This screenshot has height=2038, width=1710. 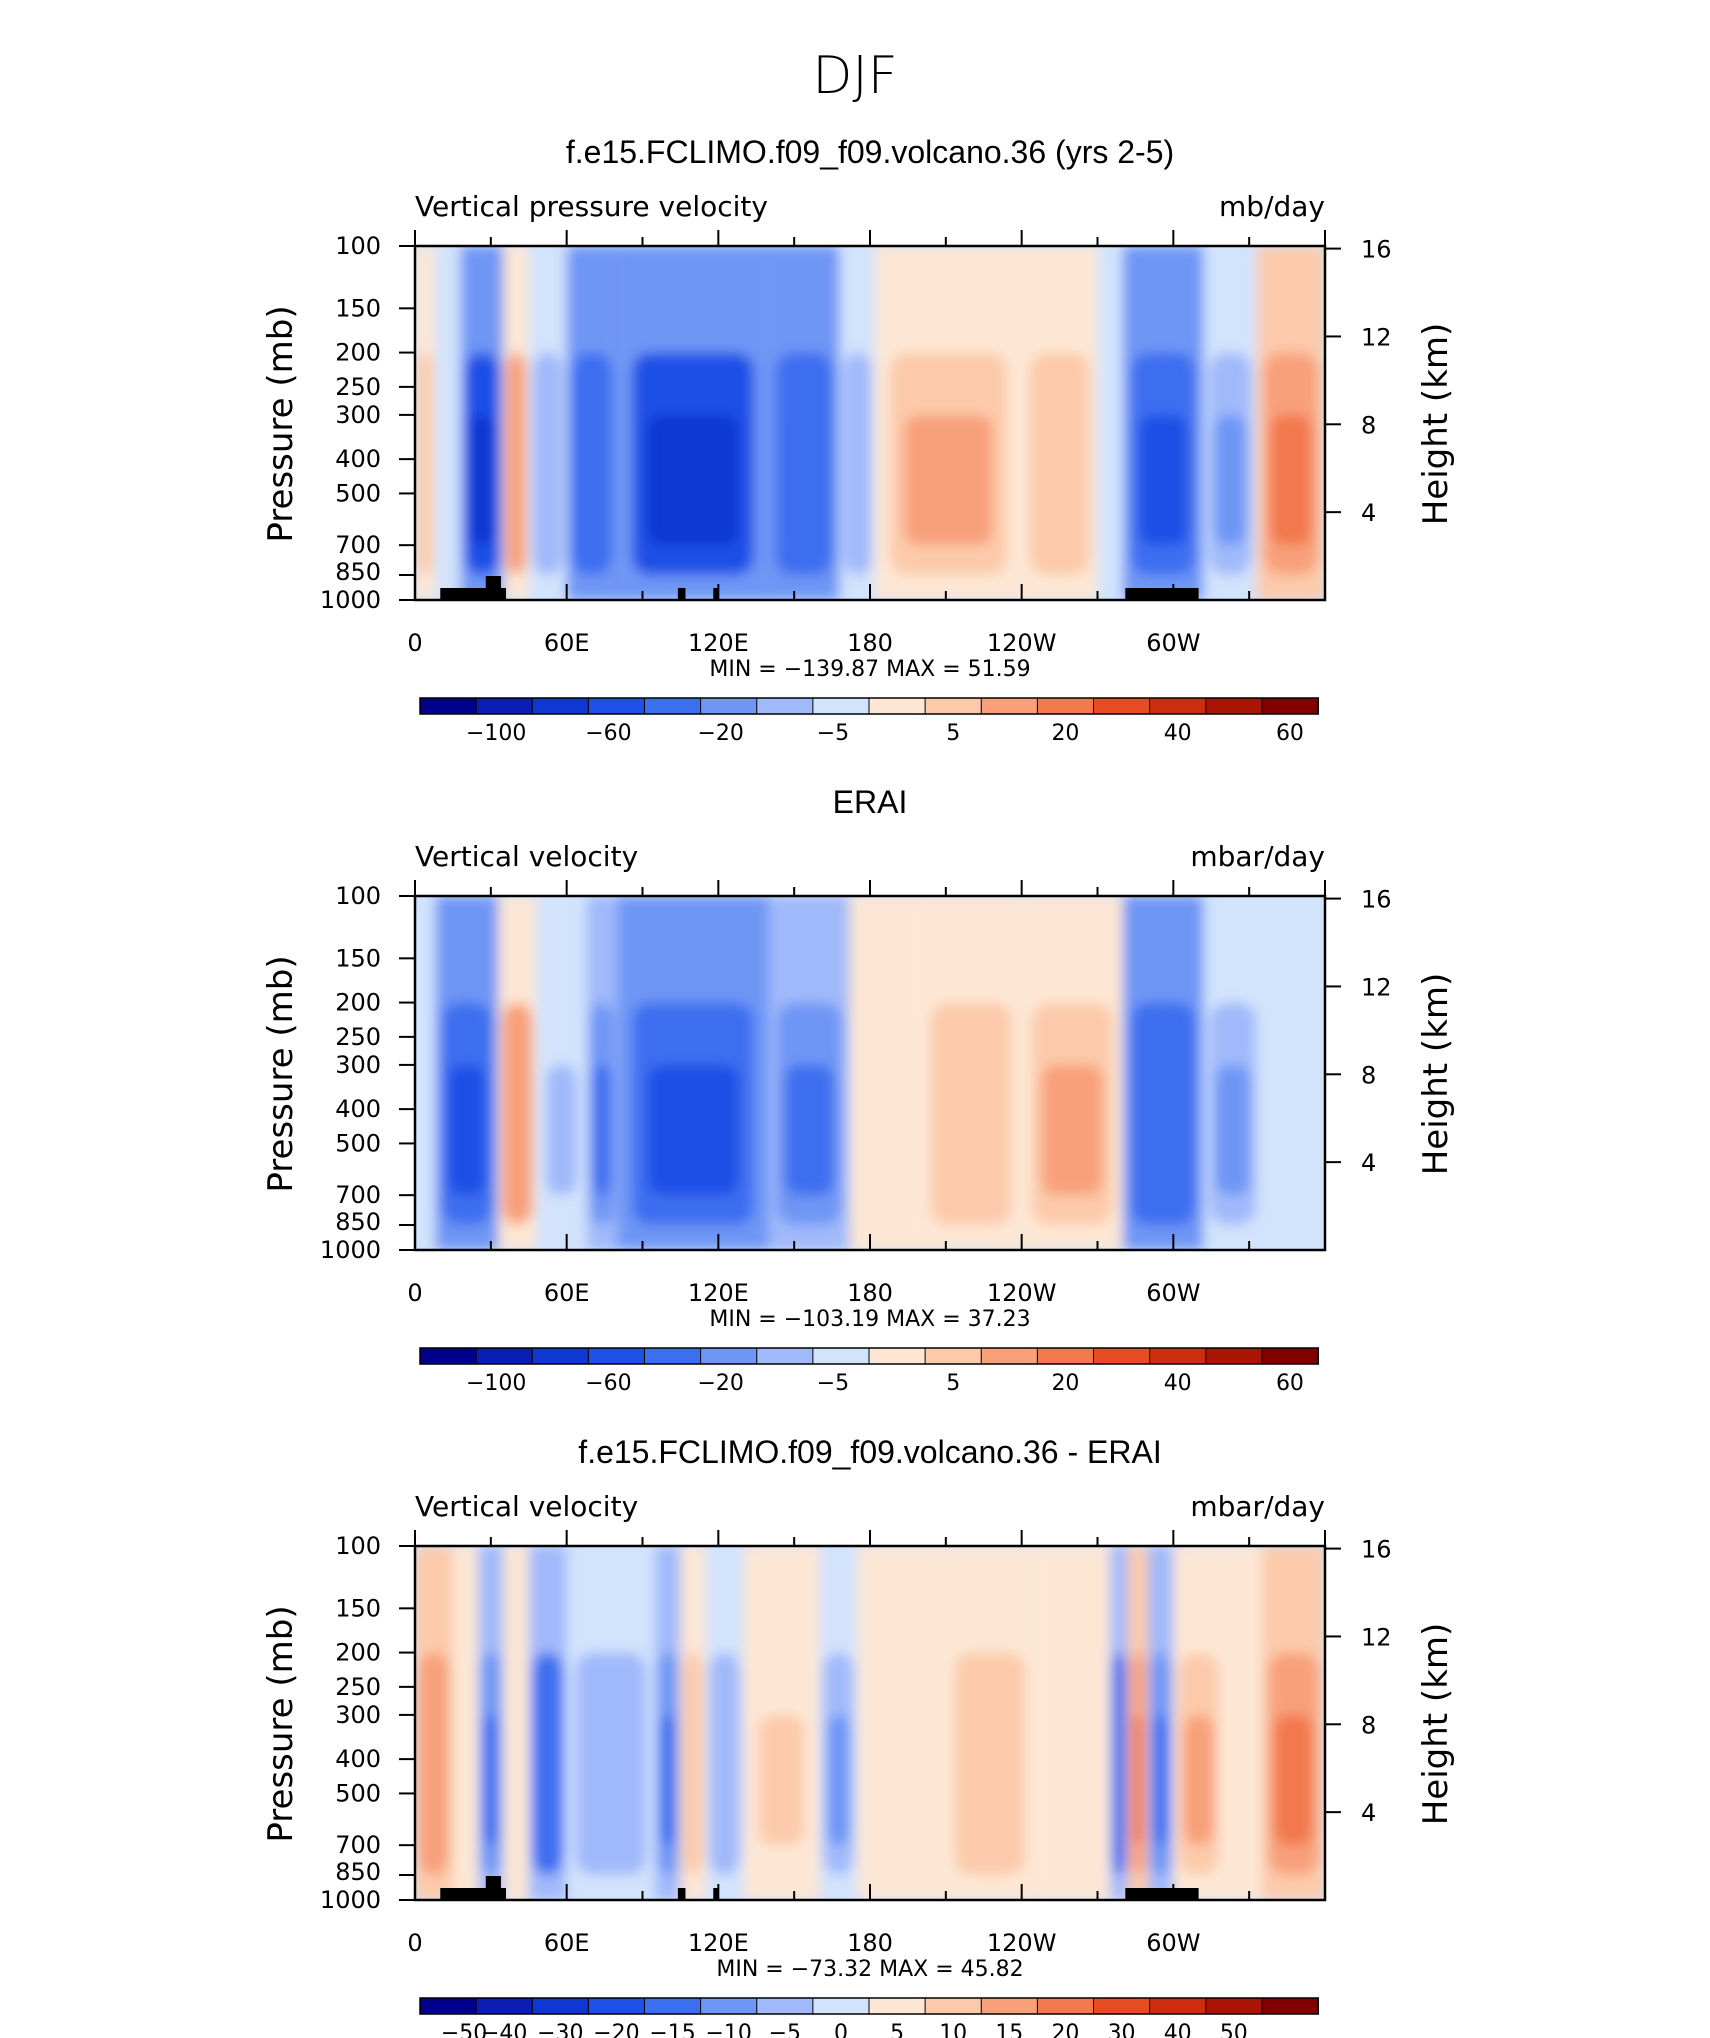 What do you see at coordinates (358, 1222) in the screenshot?
I see `y-tick-label: 850` at bounding box center [358, 1222].